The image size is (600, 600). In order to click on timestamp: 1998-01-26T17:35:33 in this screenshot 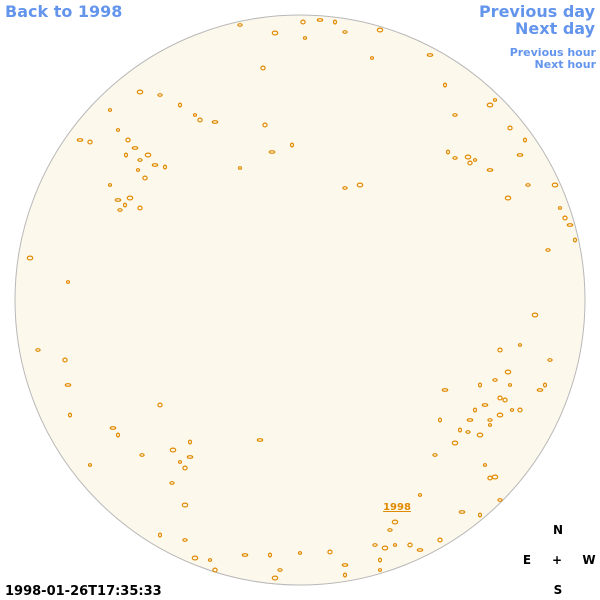, I will do `click(83, 591)`.